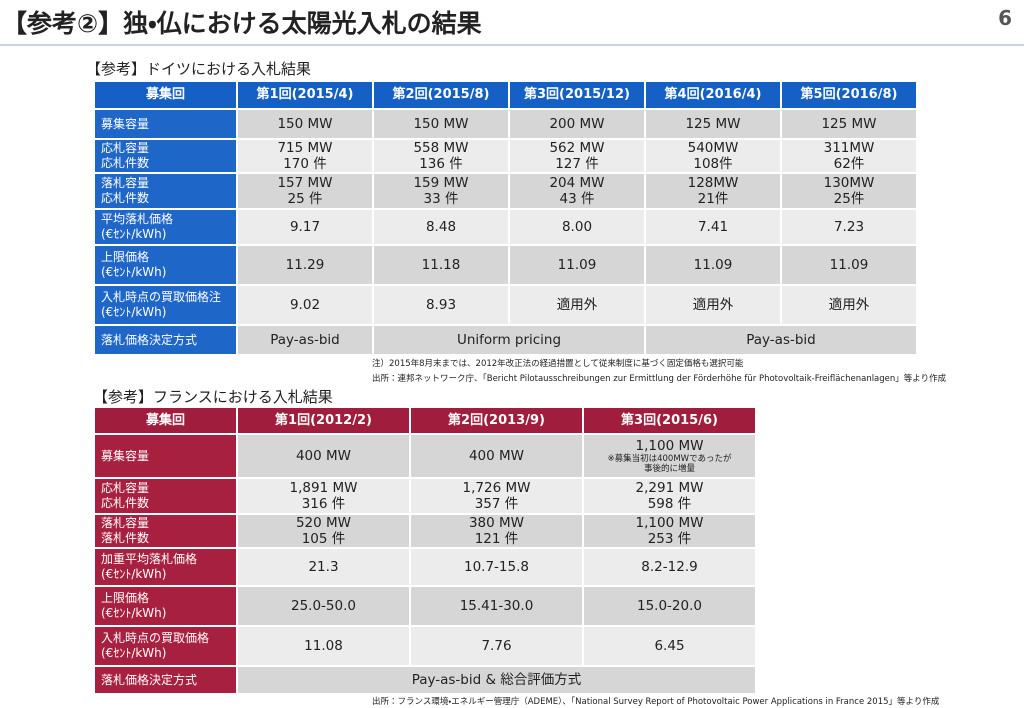 The width and height of the screenshot is (1024, 708). What do you see at coordinates (849, 156) in the screenshot?
I see `data-cell: 311MW 62件` at bounding box center [849, 156].